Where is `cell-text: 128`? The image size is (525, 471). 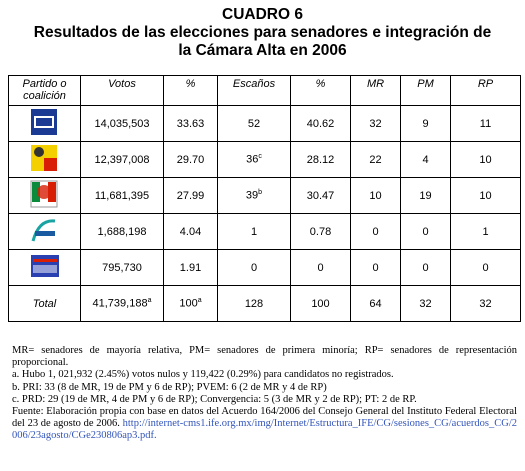
cell-text: 128 is located at coordinates (254, 303).